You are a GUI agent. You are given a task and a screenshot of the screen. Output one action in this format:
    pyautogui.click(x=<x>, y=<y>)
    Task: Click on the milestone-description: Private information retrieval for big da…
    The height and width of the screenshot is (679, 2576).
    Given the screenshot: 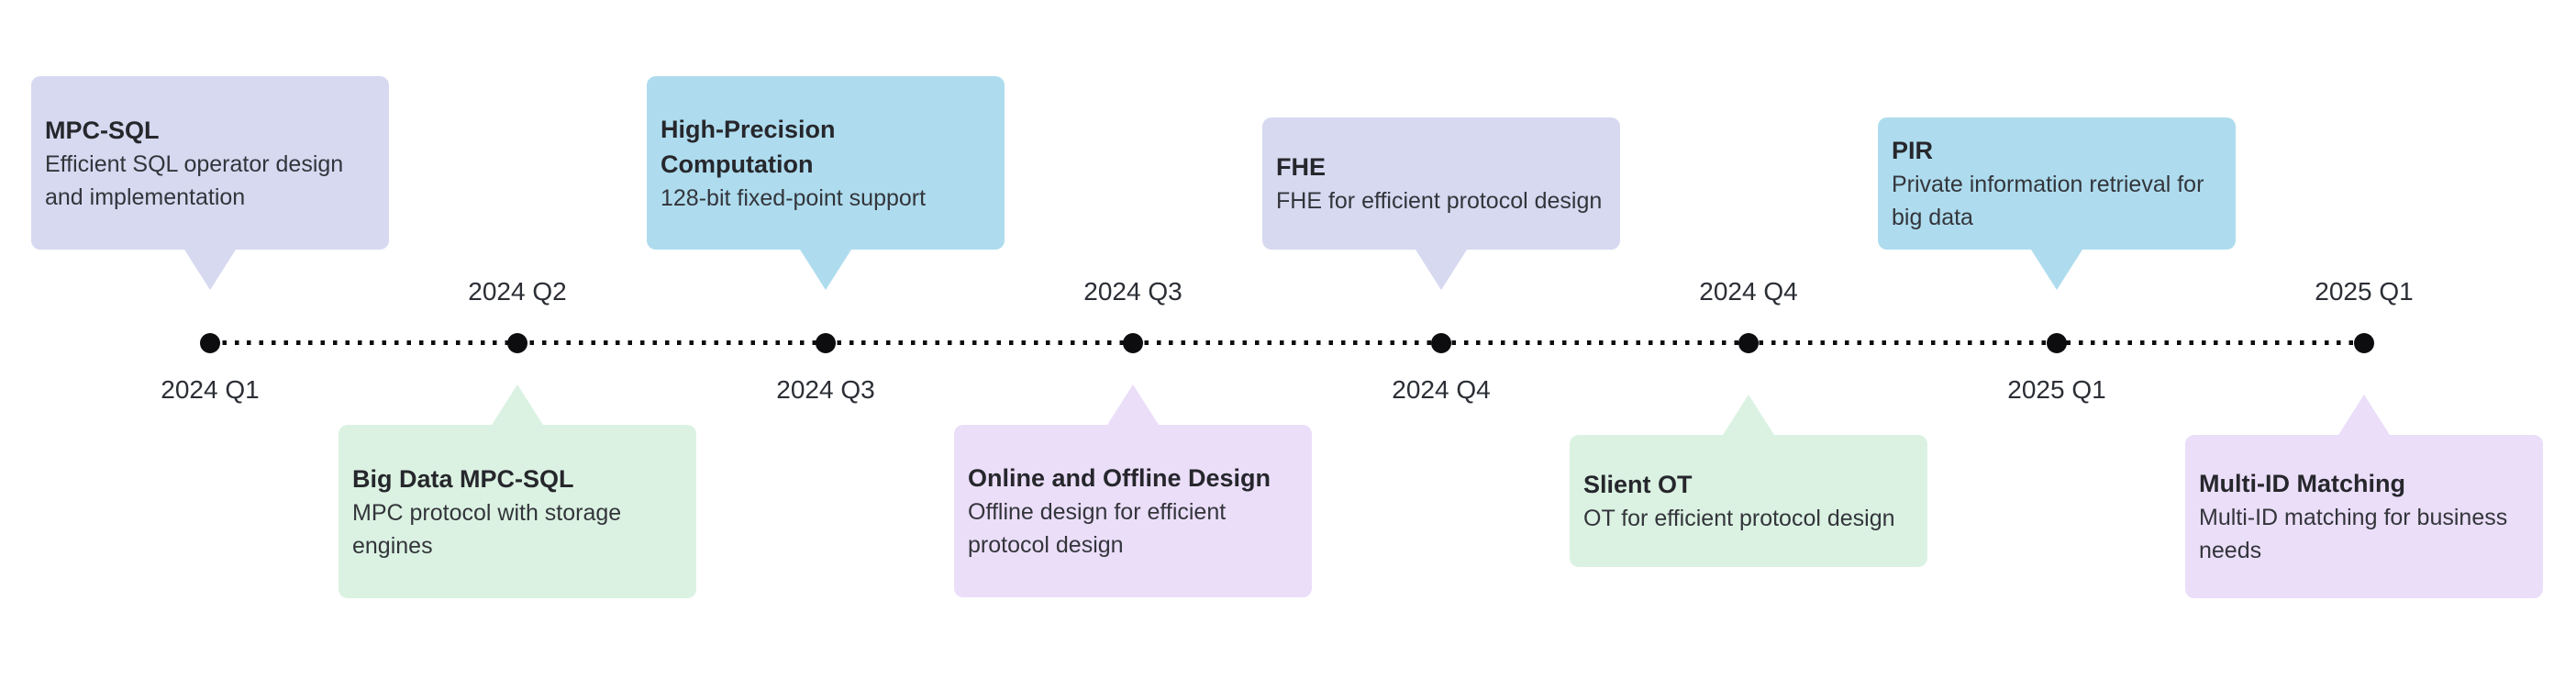 What is the action you would take?
    pyautogui.click(x=2048, y=201)
    